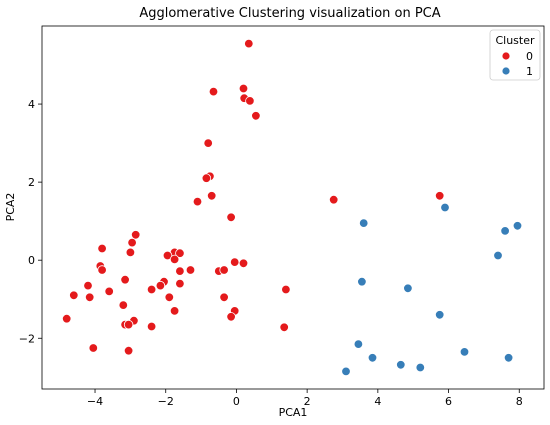 This screenshot has width=550, height=425. I want to click on y-axis: −2 0 2 4, so click(30, 221).